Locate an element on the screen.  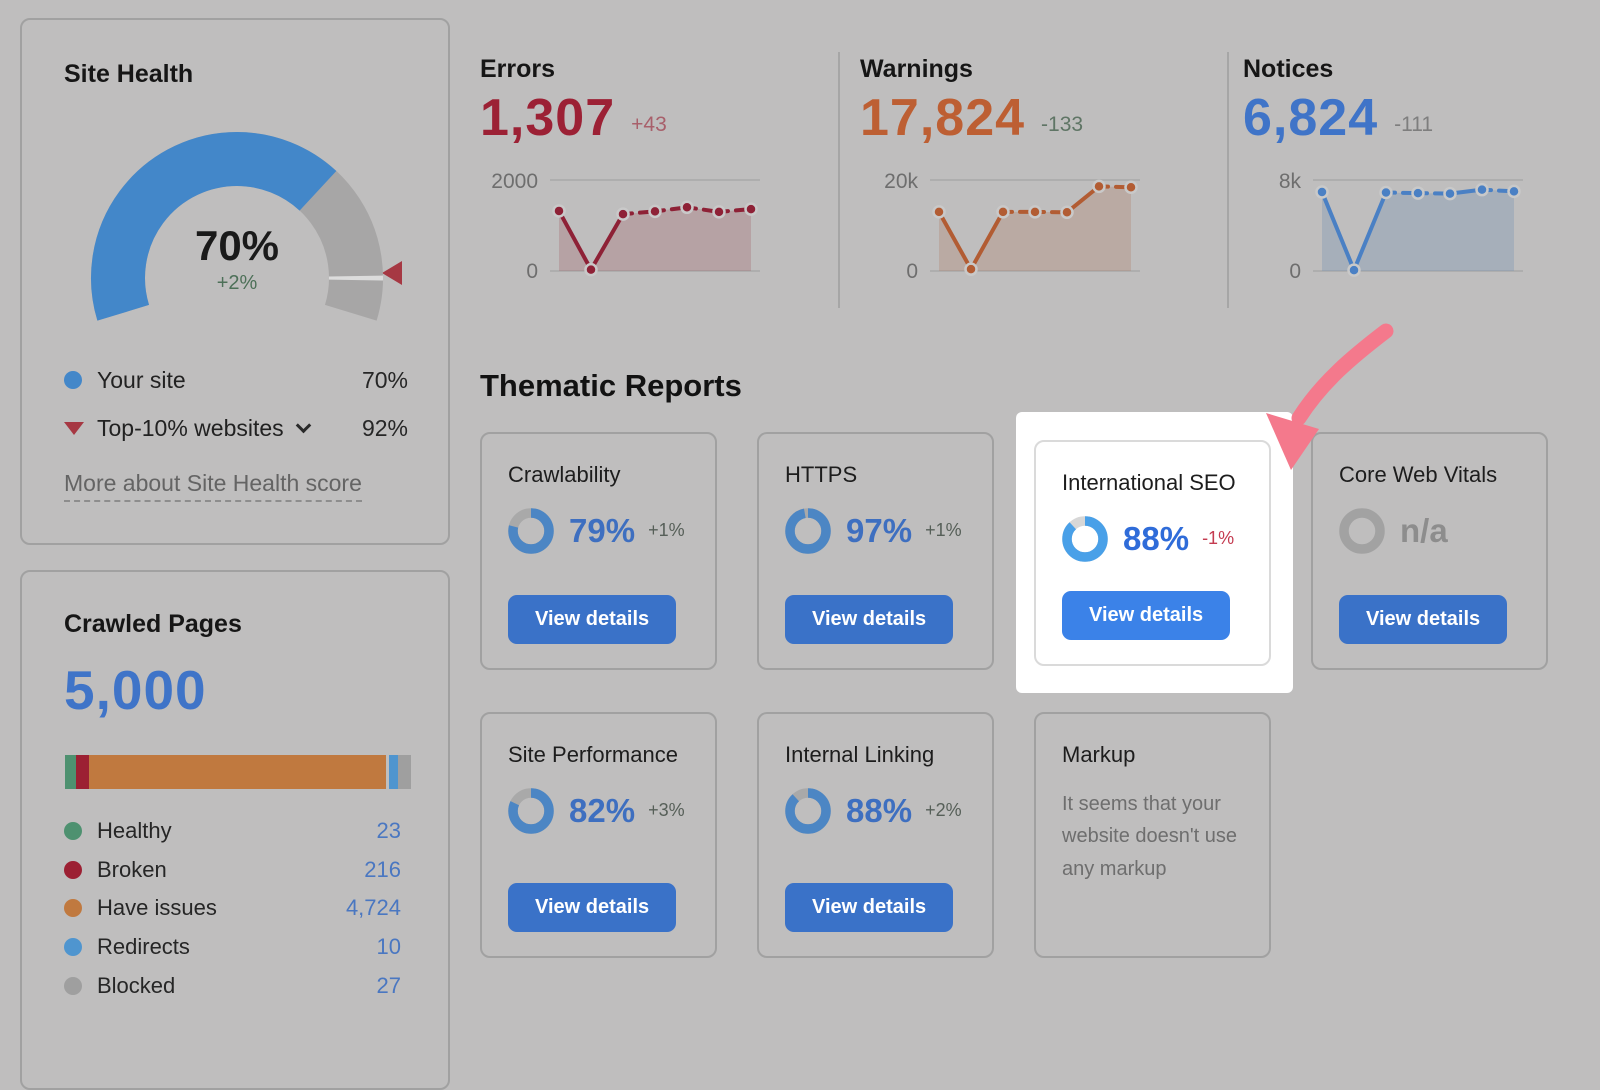
axis-top-label: 2000 is located at coordinates (514, 182).